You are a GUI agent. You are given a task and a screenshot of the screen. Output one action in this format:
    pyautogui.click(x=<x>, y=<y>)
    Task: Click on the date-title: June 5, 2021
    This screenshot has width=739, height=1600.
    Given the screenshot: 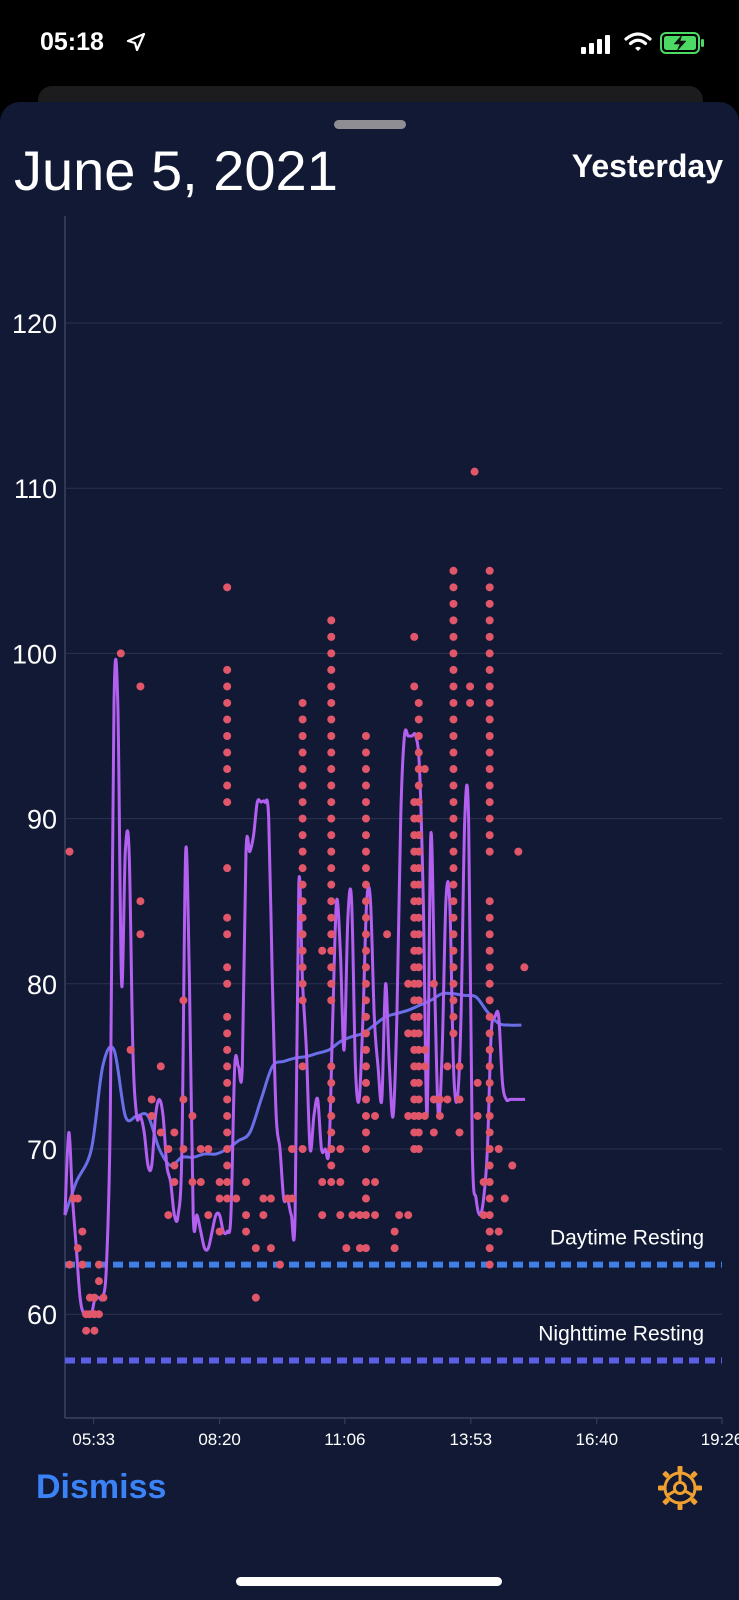 What is the action you would take?
    pyautogui.click(x=176, y=170)
    